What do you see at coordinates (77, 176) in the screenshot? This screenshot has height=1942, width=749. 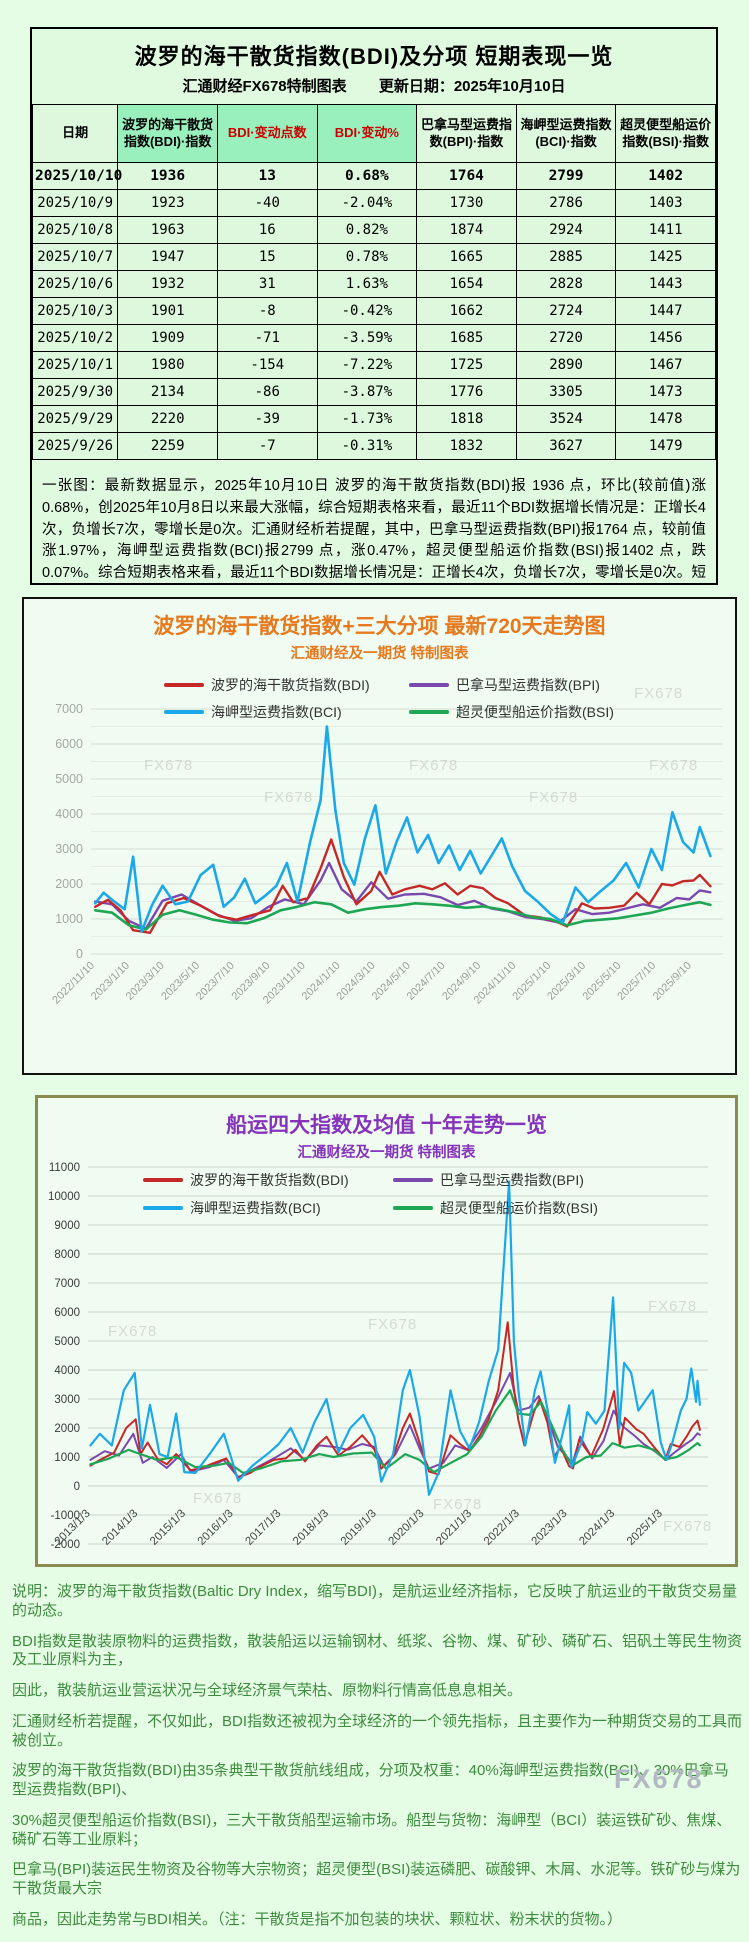 I see `table-cell: 2025/10/10` at bounding box center [77, 176].